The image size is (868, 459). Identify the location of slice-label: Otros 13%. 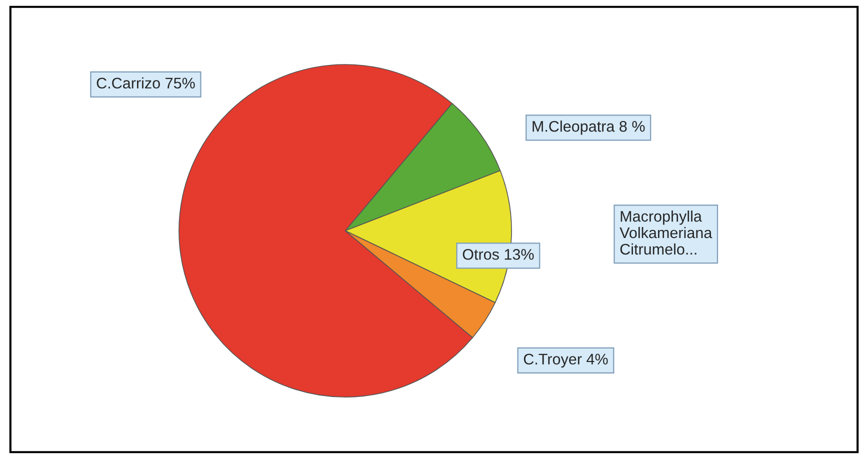
(498, 254).